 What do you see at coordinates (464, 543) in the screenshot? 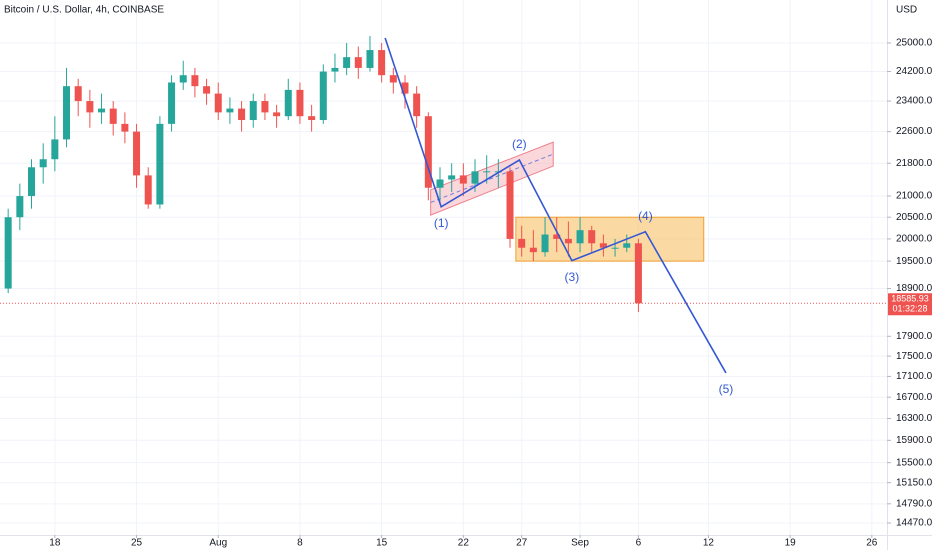
I see `x-tick-label: 22` at bounding box center [464, 543].